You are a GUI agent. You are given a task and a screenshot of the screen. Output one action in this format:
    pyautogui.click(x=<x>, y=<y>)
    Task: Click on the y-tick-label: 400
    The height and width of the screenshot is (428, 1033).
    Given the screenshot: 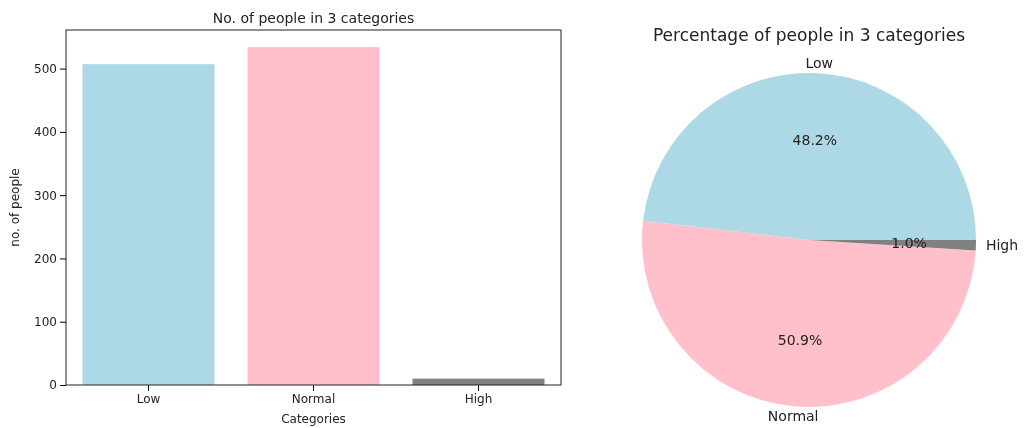 What is the action you would take?
    pyautogui.click(x=45, y=132)
    